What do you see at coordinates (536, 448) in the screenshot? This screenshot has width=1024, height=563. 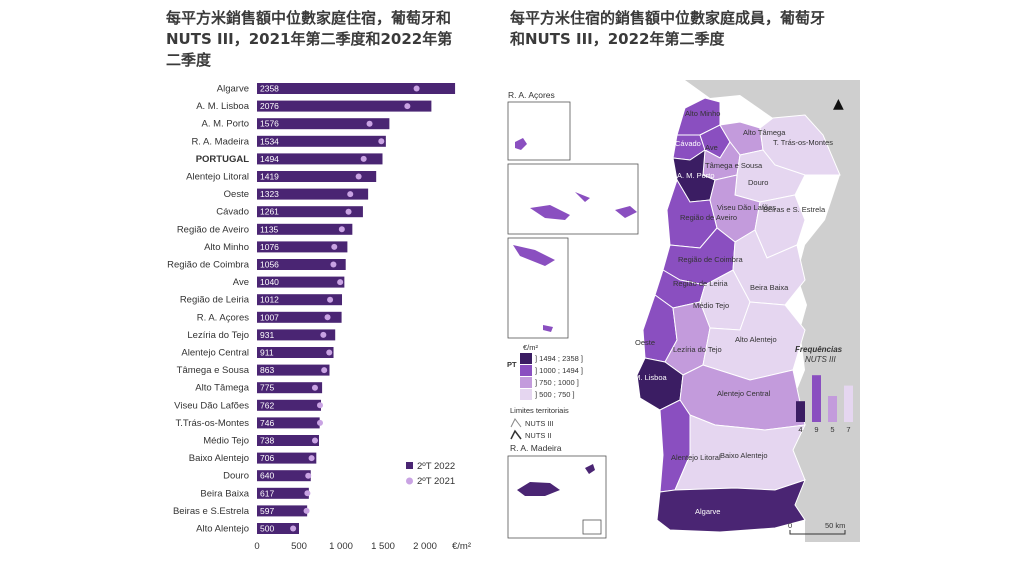 I see `madeira-inset-label: R. A. Madeira` at bounding box center [536, 448].